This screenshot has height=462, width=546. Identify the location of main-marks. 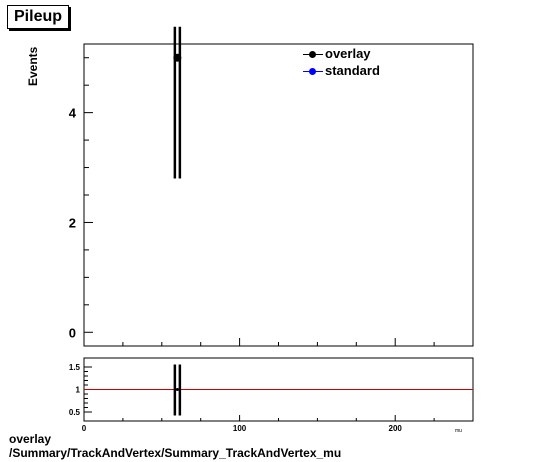
(177, 102).